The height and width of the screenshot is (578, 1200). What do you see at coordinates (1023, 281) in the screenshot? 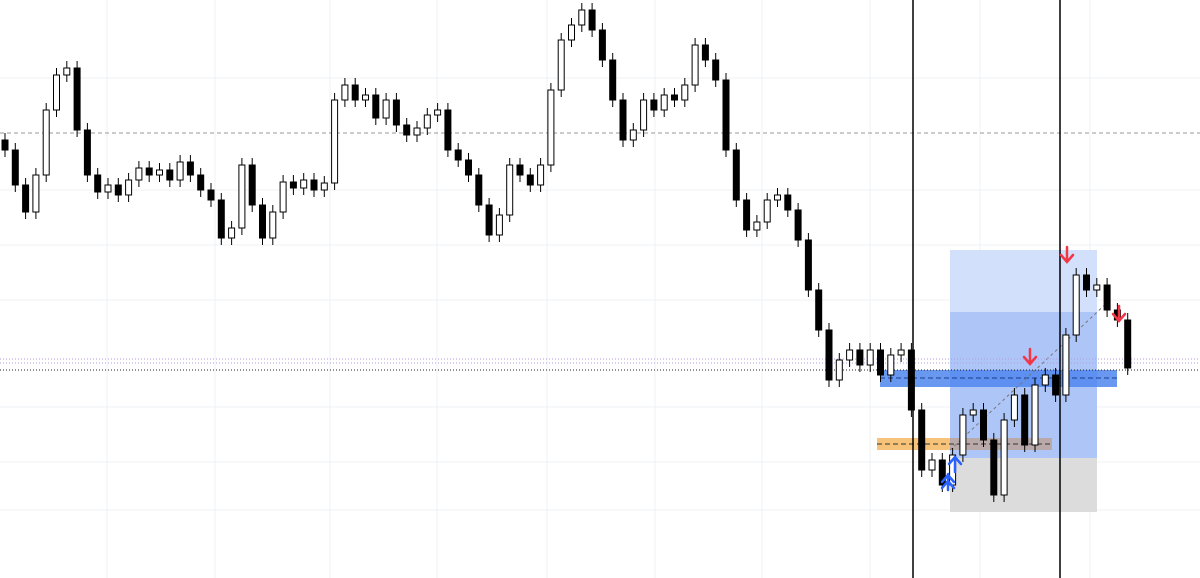
I see `target-zone-upper` at bounding box center [1023, 281].